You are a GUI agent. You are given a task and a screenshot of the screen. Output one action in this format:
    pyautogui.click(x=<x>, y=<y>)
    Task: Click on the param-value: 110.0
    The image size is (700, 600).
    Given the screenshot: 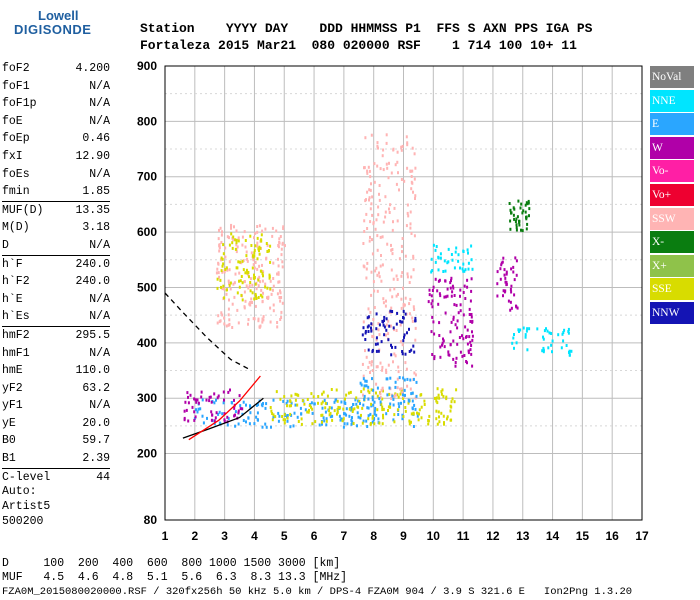 What is the action you would take?
    pyautogui.click(x=92, y=371)
    